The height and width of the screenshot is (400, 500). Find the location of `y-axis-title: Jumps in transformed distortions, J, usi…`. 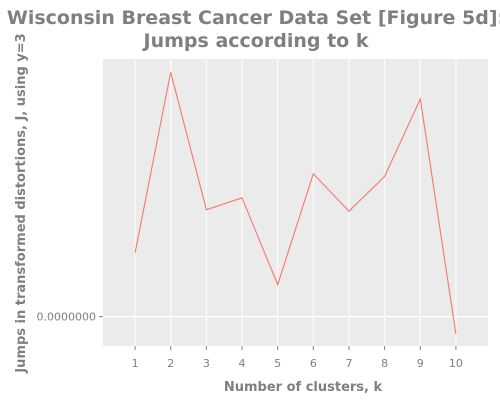

y-axis-title: Jumps in transformed distortions, J, usi… is located at coordinates (21, 203).